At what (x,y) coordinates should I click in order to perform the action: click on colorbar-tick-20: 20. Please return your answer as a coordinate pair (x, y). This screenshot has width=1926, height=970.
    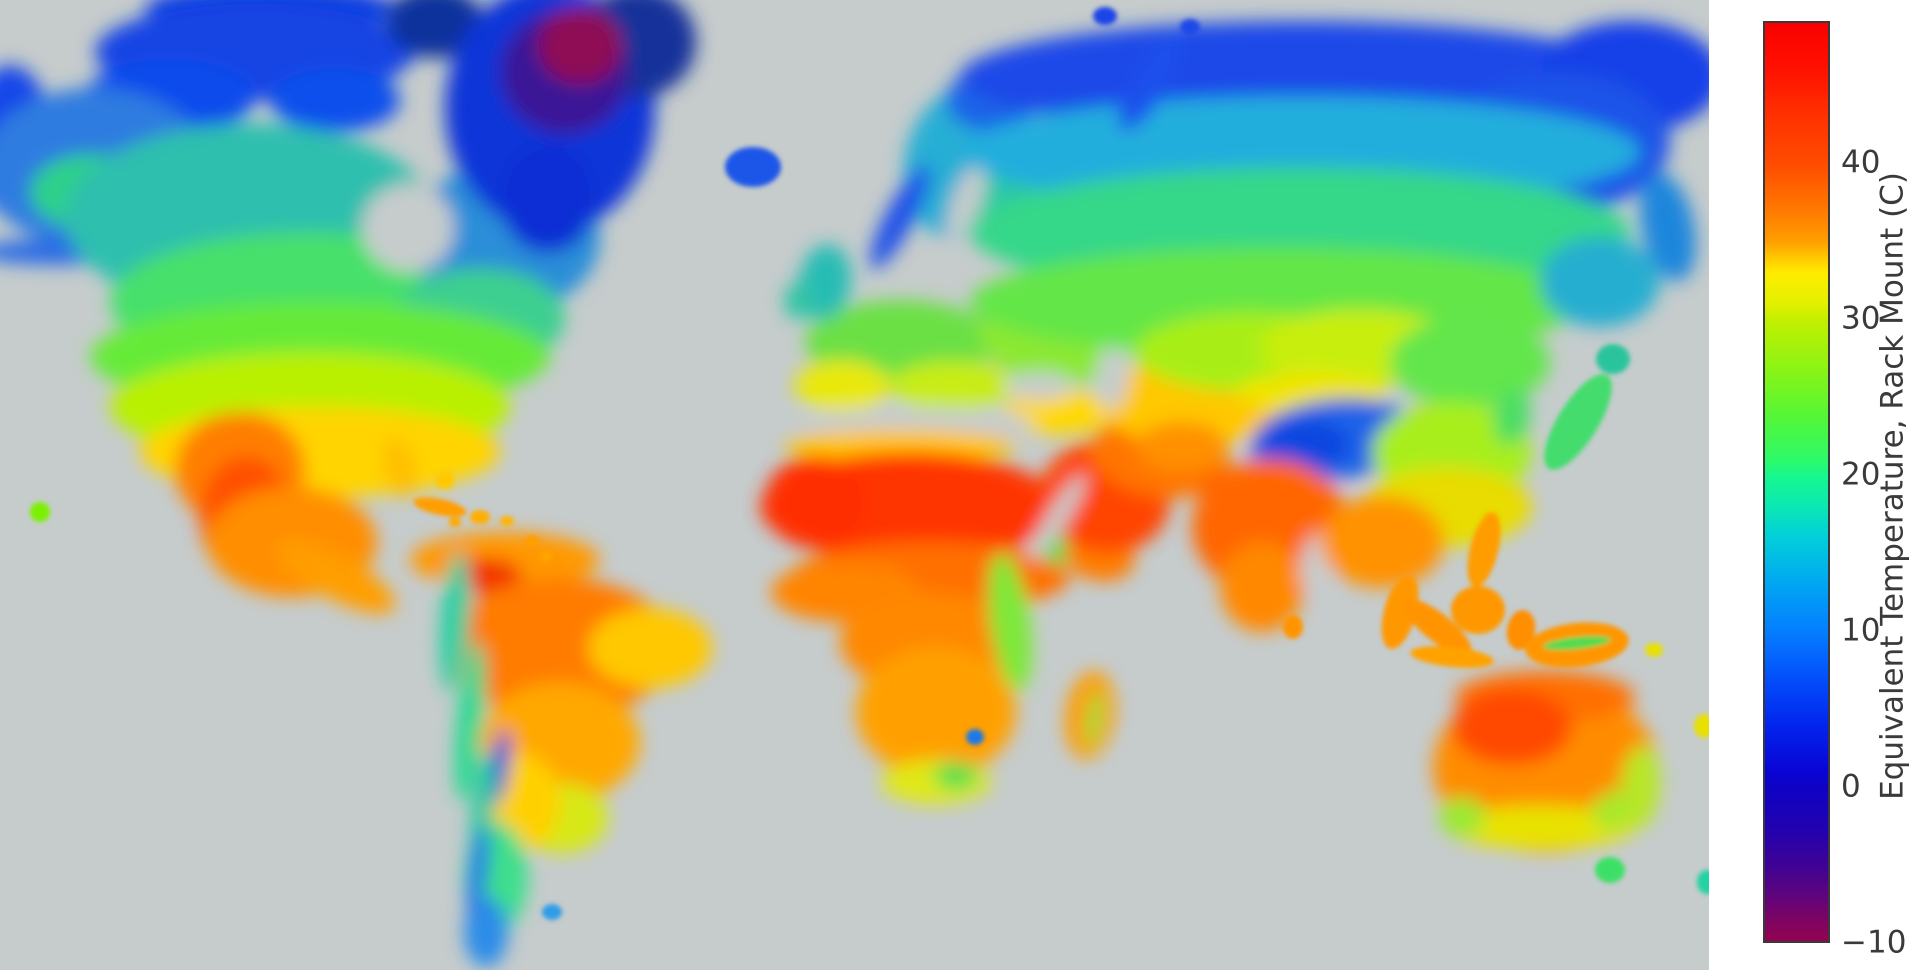
    Looking at the image, I should click on (1861, 474).